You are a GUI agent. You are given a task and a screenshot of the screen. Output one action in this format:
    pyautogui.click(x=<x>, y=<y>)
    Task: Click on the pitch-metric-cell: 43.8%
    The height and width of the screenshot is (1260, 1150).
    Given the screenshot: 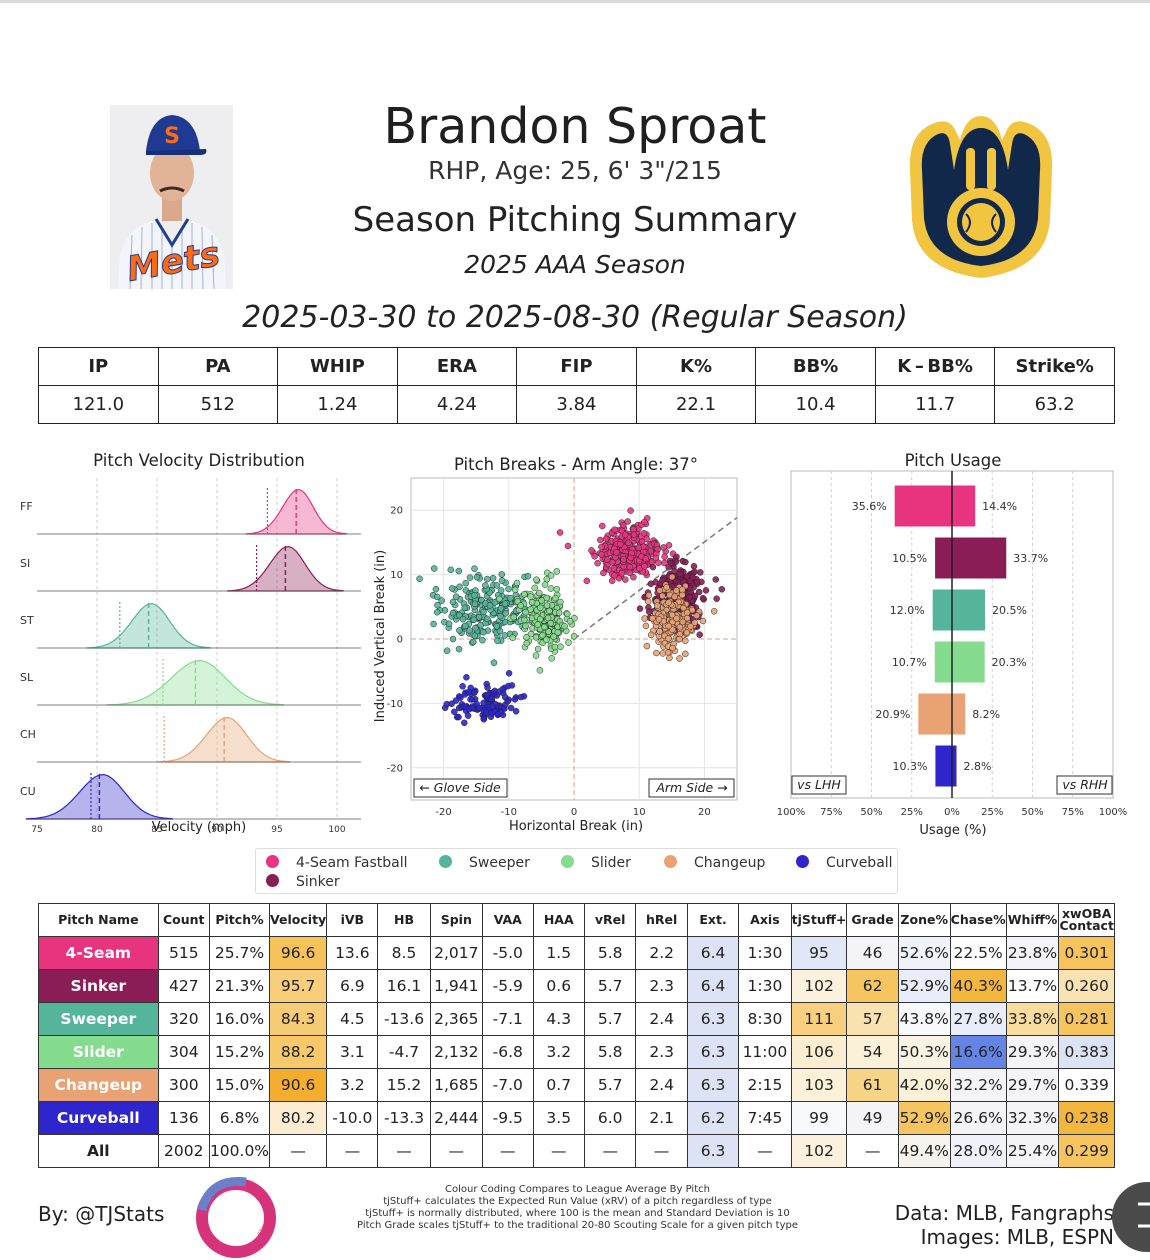 What is the action you would take?
    pyautogui.click(x=924, y=1019)
    